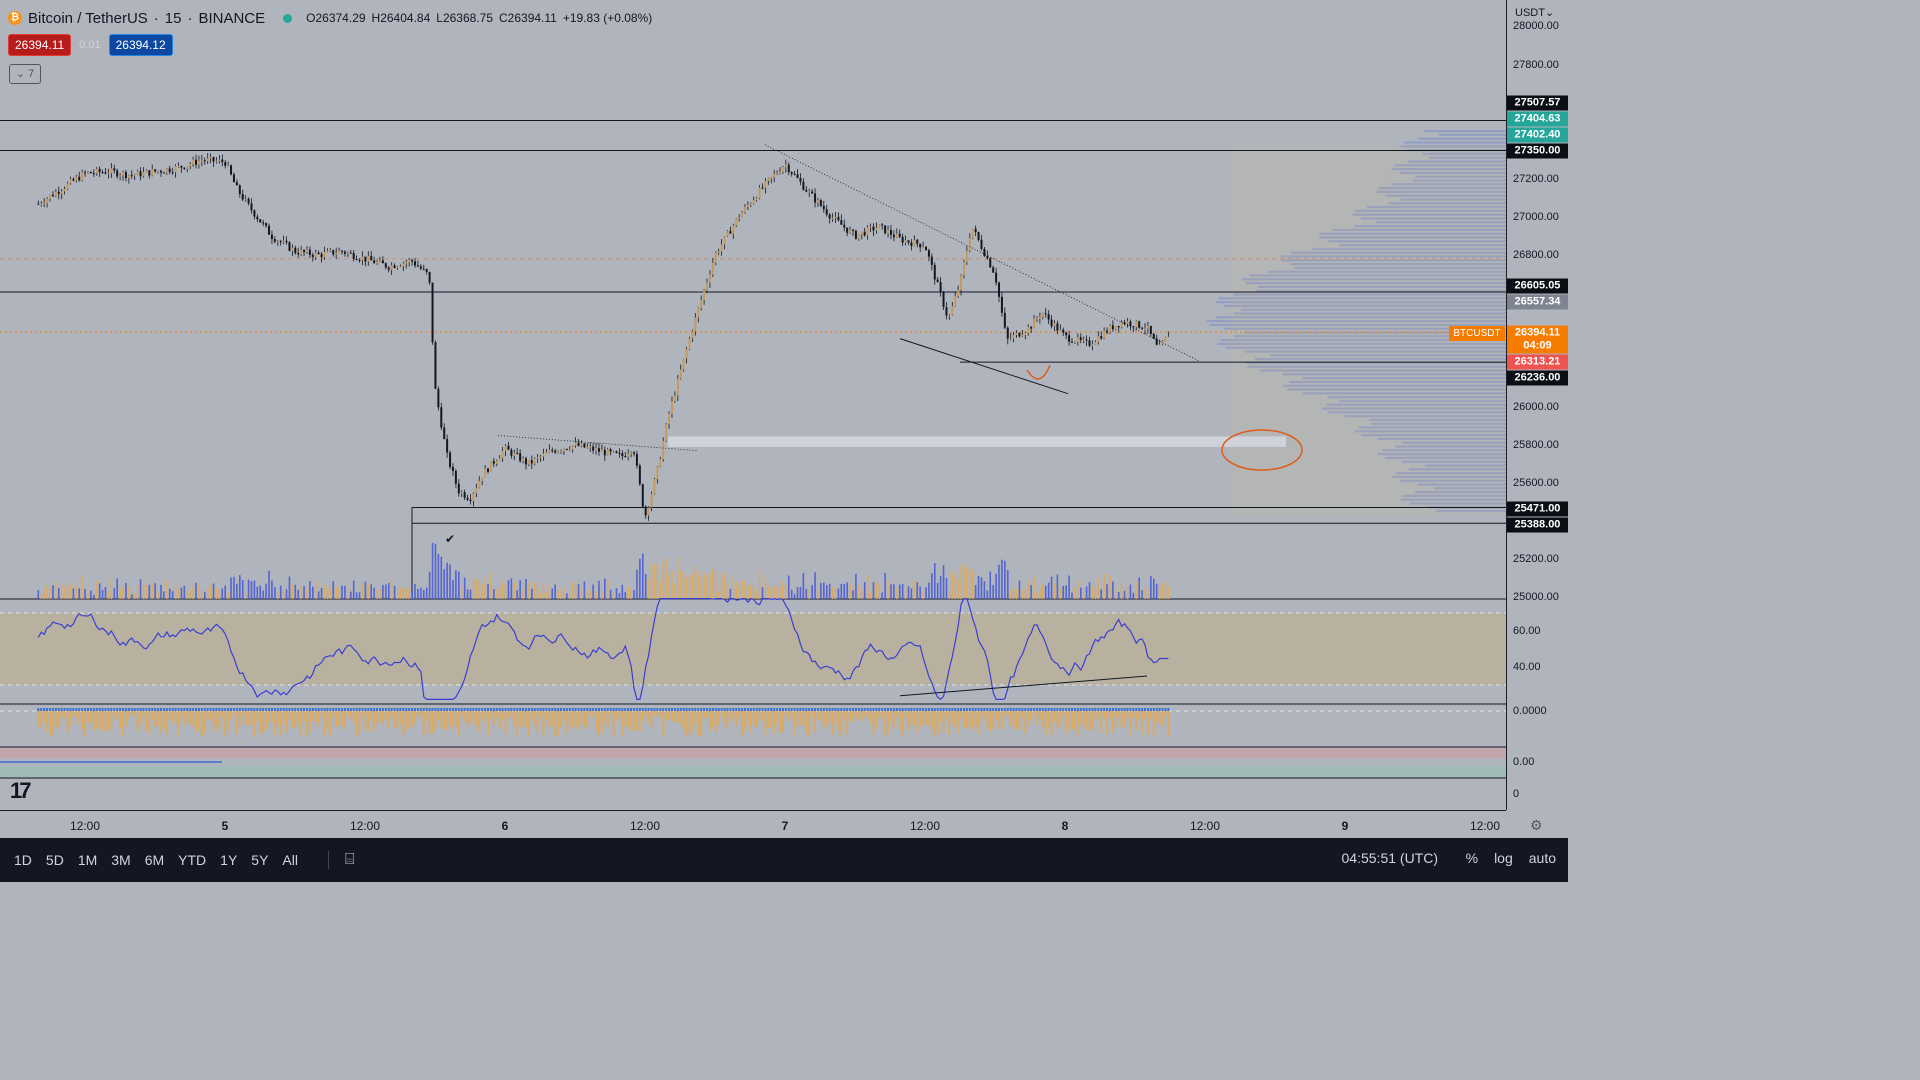  What do you see at coordinates (1537, 286) in the screenshot?
I see `price-level-label: 26605.05` at bounding box center [1537, 286].